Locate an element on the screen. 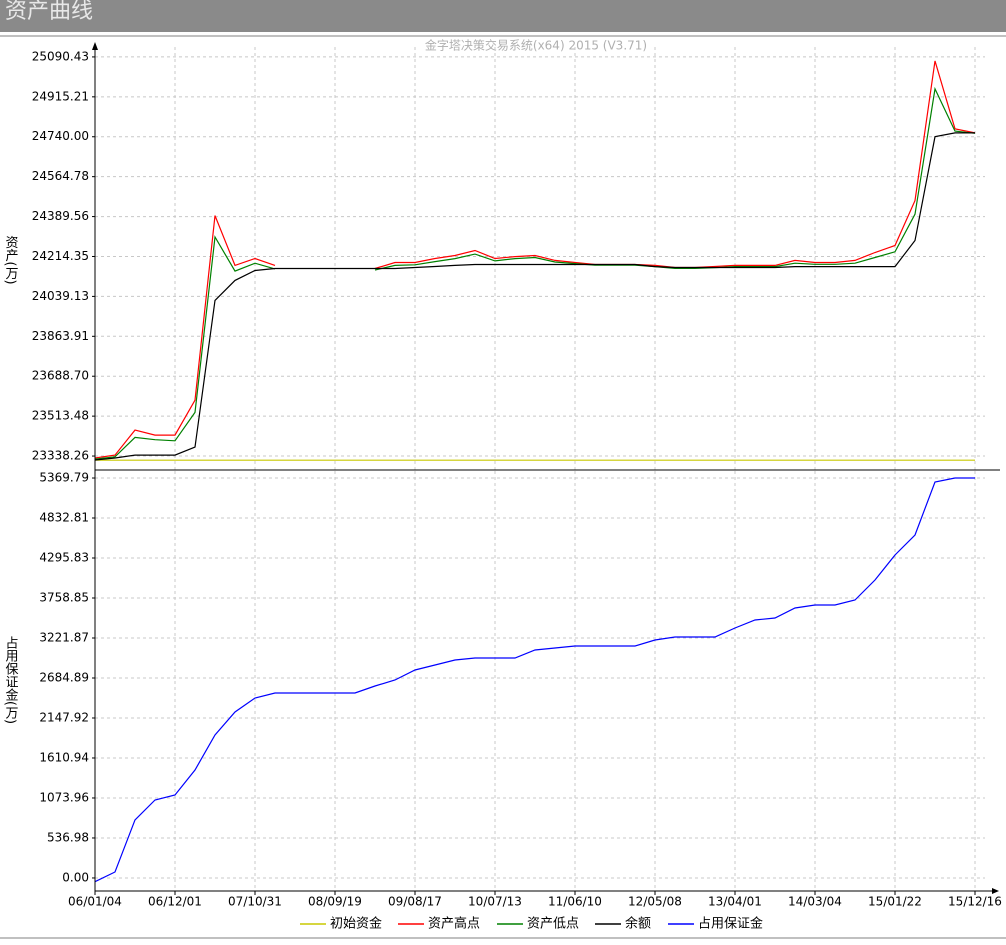  y-axis-label: 资产(万) is located at coordinates (11, 259).